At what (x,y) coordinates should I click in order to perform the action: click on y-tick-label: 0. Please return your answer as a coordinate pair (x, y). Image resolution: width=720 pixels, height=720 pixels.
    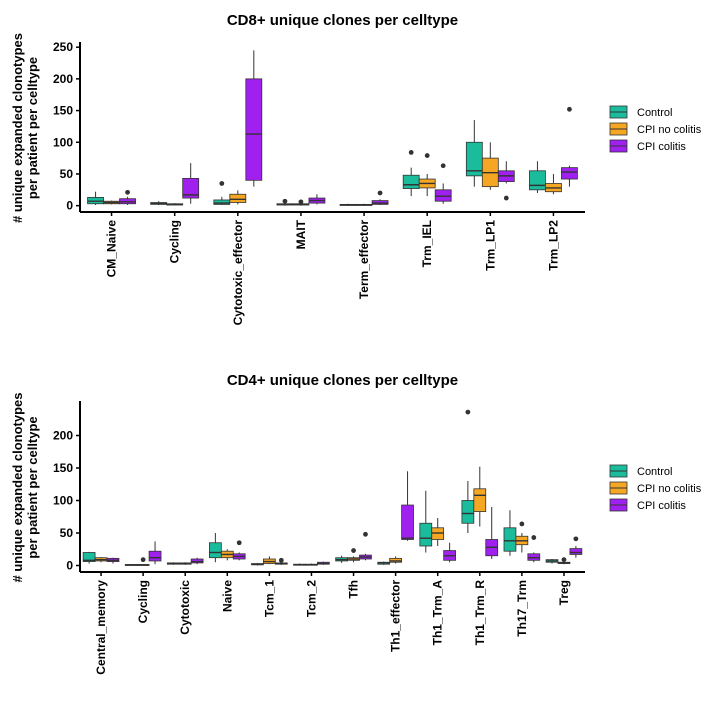
    Looking at the image, I should click on (69, 566).